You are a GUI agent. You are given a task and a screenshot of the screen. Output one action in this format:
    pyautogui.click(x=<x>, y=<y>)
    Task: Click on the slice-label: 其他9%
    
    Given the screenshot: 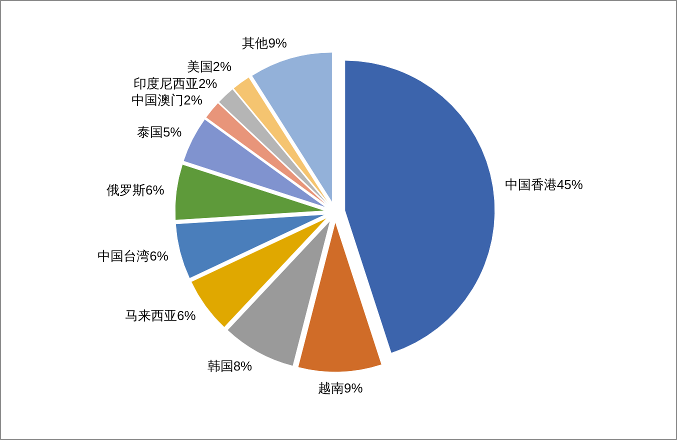 What is the action you would take?
    pyautogui.click(x=265, y=42)
    